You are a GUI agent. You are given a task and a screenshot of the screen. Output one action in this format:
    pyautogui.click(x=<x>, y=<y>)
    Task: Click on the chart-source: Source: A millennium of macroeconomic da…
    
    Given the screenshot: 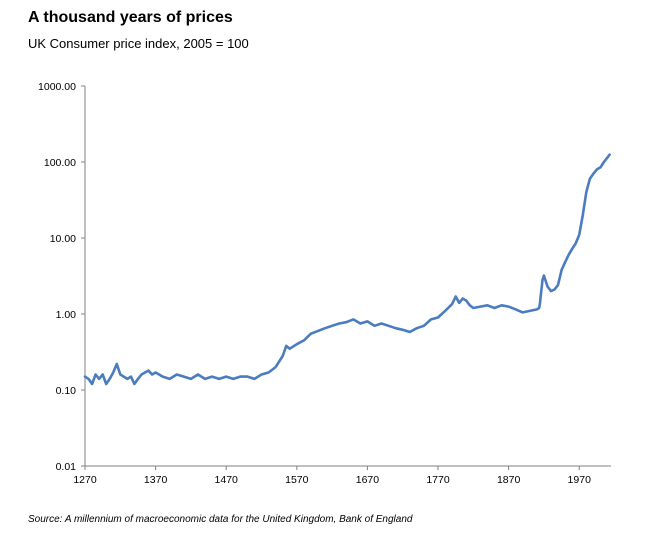 What is the action you would take?
    pyautogui.click(x=220, y=519)
    